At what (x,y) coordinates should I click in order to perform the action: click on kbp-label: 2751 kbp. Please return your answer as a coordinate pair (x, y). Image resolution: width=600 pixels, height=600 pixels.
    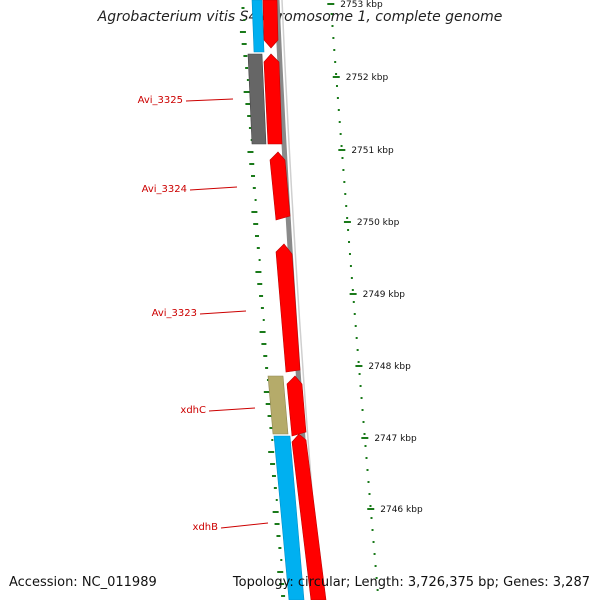
    Looking at the image, I should click on (372, 151).